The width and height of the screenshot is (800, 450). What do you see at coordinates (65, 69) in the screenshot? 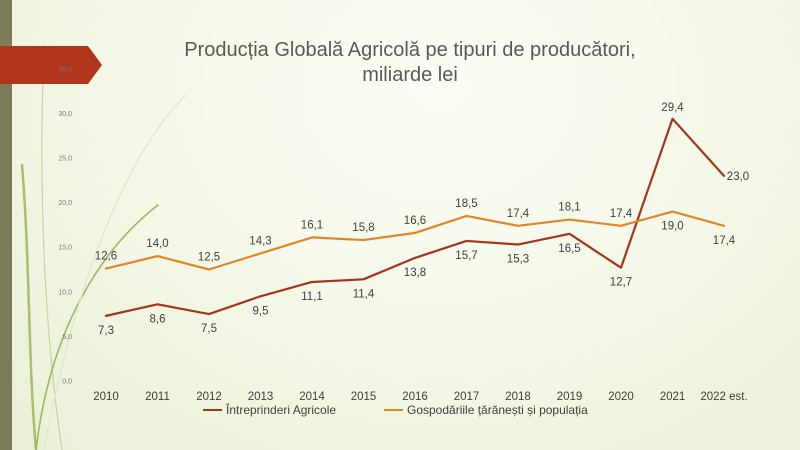
I see `y-tick-label: 35,0` at bounding box center [65, 69].